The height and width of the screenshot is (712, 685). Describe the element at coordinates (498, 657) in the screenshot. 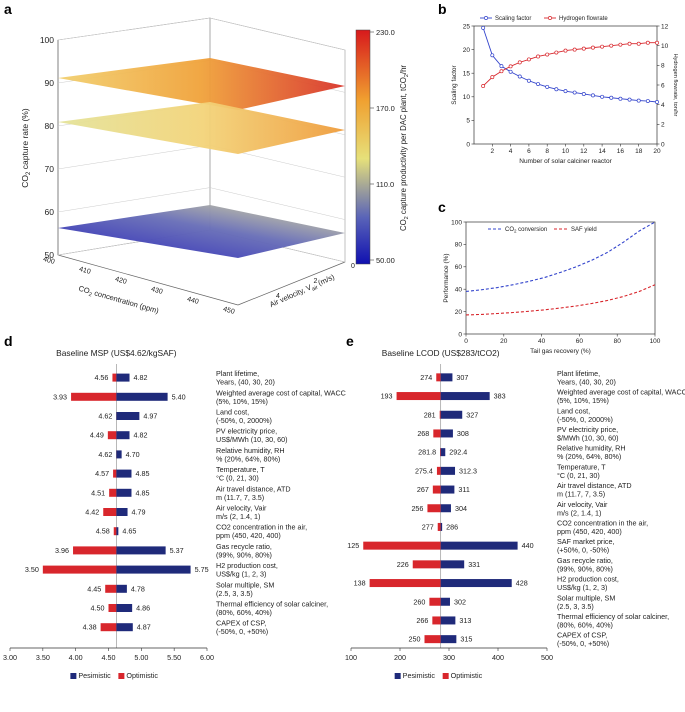

I see `x-tick-label: 400` at that location.